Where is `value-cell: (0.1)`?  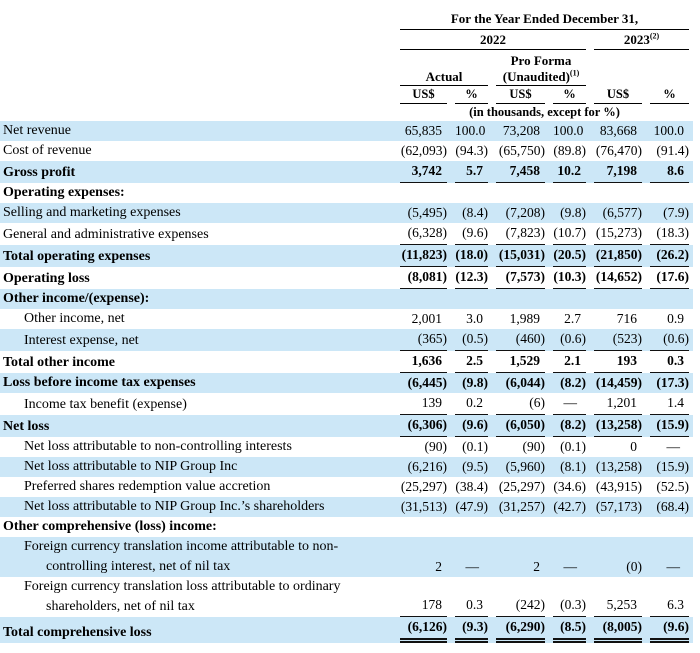 value-cell: (0.1) is located at coordinates (569, 447).